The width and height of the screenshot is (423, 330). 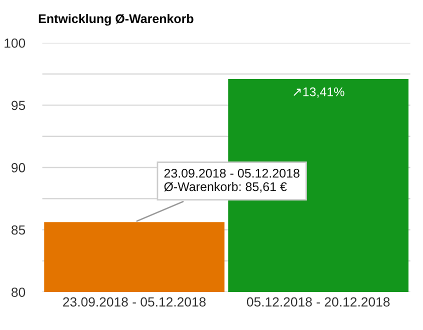 What do you see at coordinates (15, 43) in the screenshot?
I see `y-tick-label: 100` at bounding box center [15, 43].